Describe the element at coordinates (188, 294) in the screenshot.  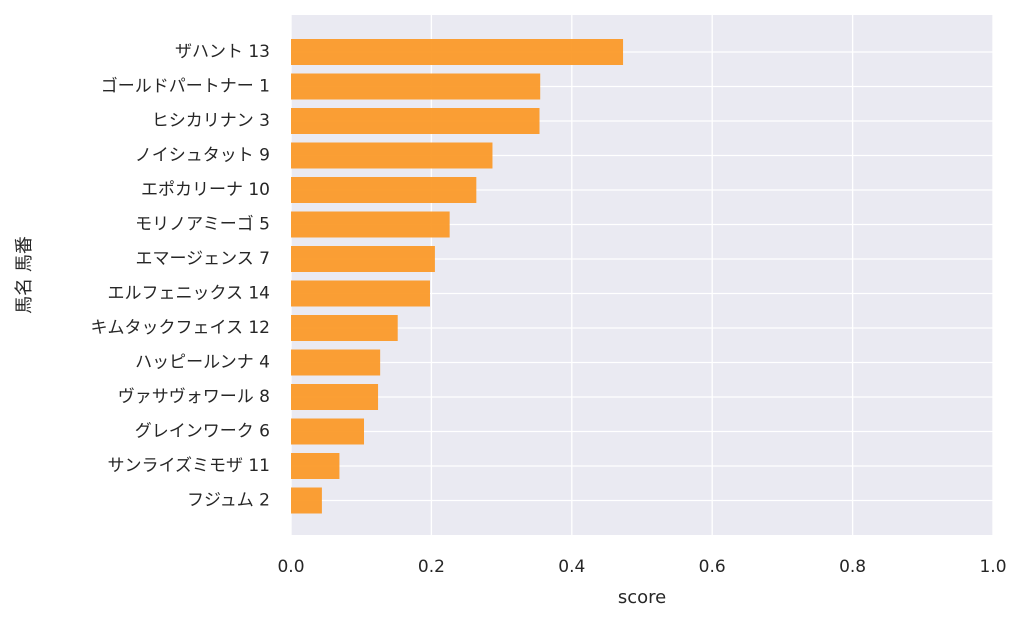
I see `category-label: エルフェニックス 14` at that location.